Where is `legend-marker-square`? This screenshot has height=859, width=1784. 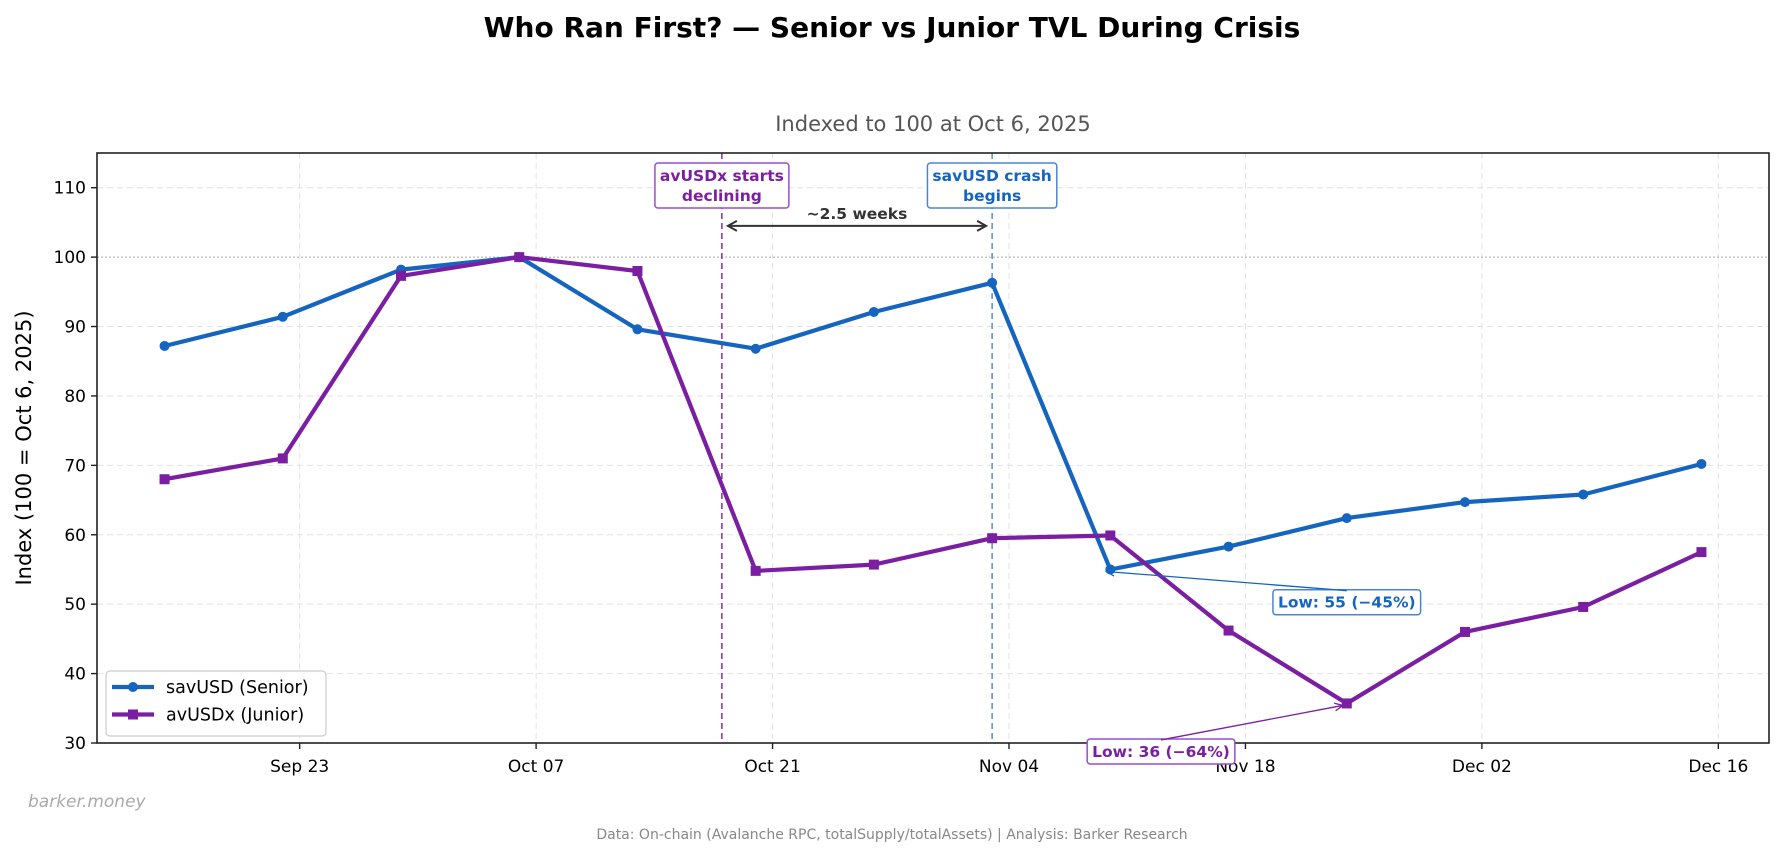 legend-marker-square is located at coordinates (133, 714).